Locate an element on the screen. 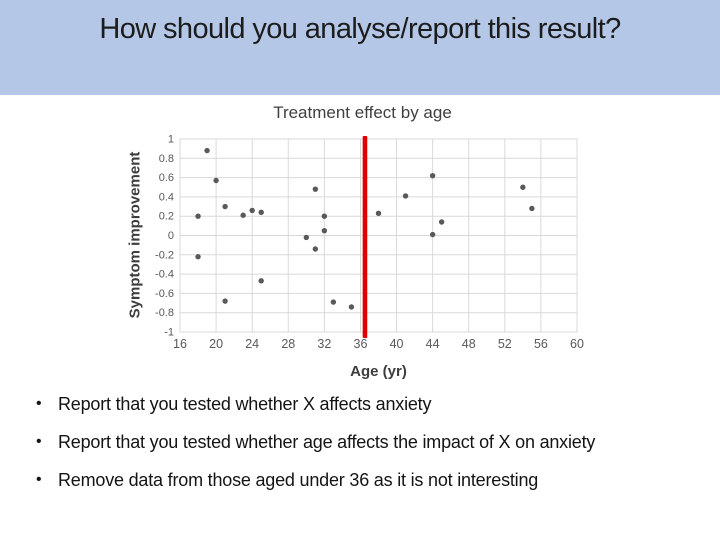  x-tick-label: 20 is located at coordinates (216, 344).